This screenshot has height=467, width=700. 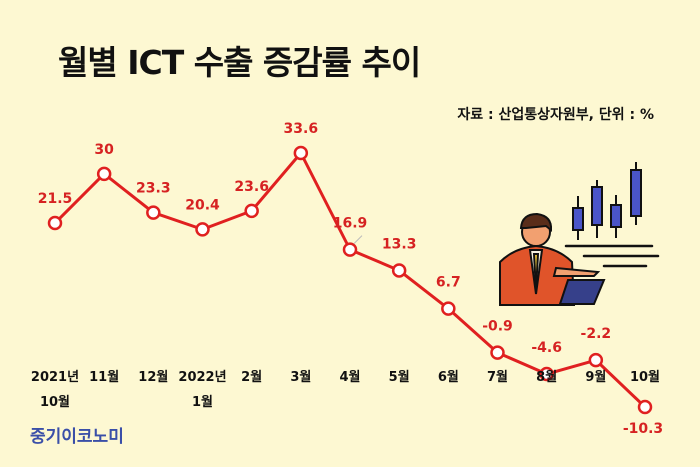 What do you see at coordinates (104, 150) in the screenshot?
I see `data-label: 30` at bounding box center [104, 150].